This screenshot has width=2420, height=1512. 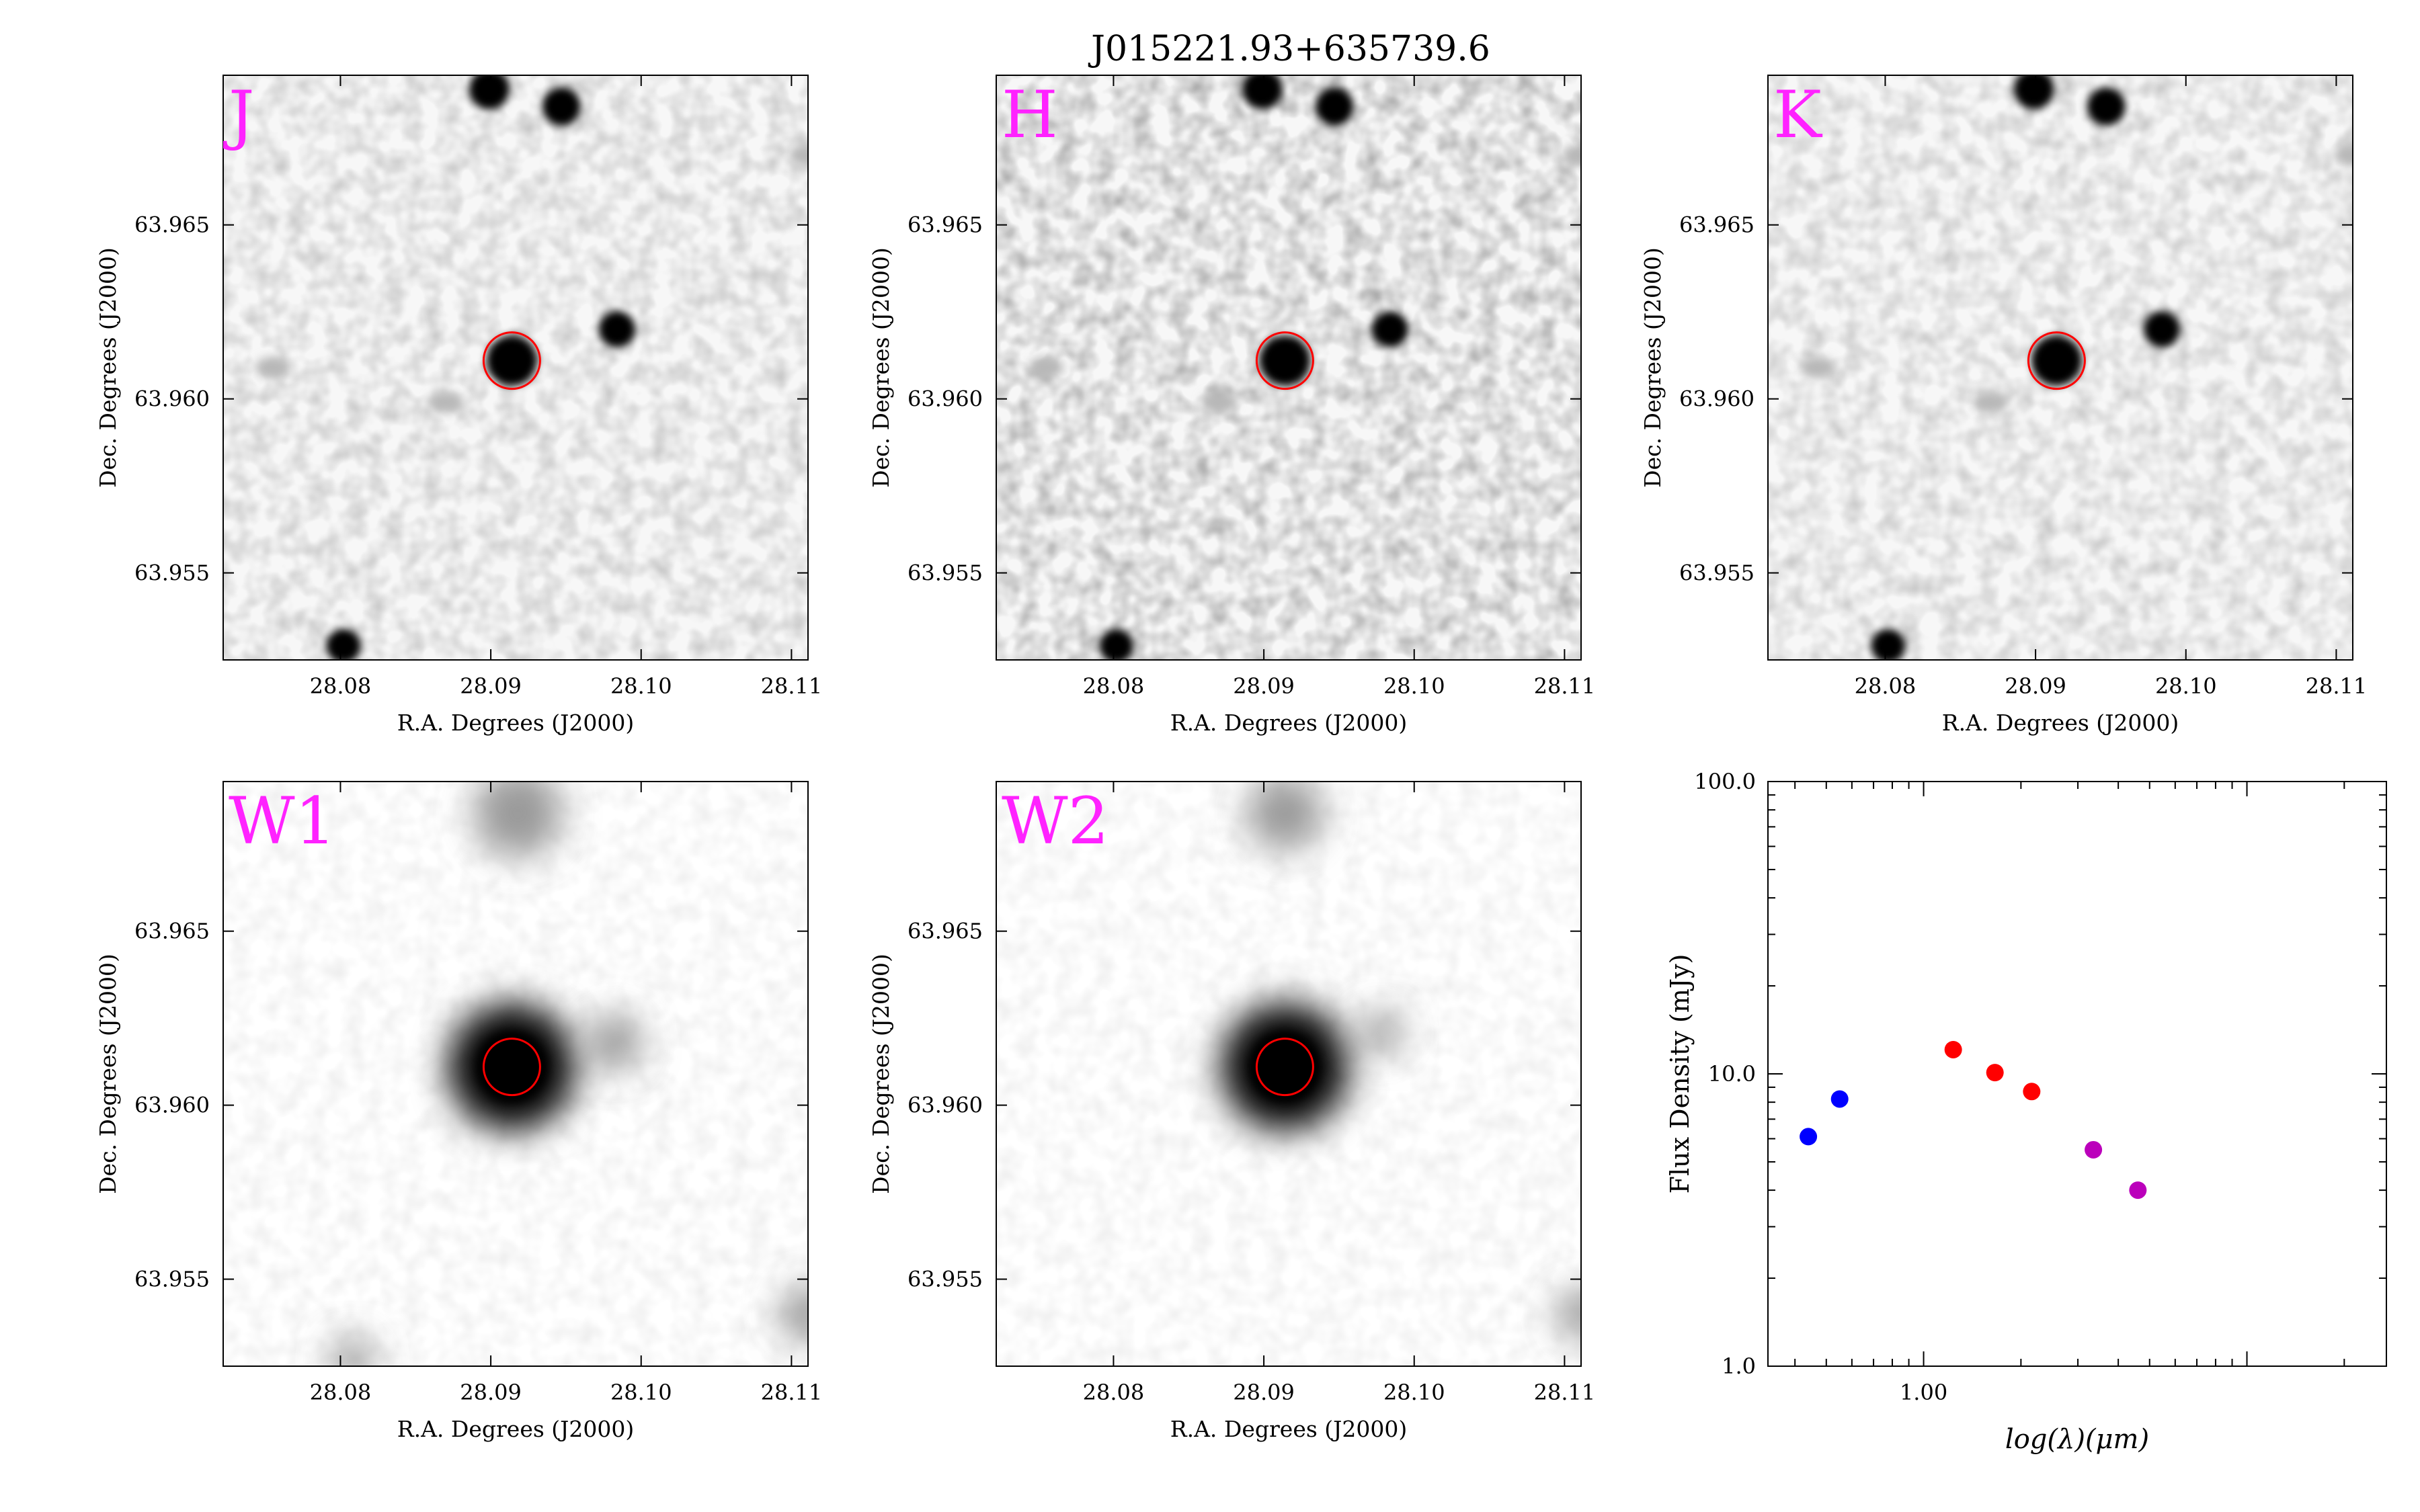 What do you see at coordinates (1798, 115) in the screenshot?
I see `band-label: K` at bounding box center [1798, 115].